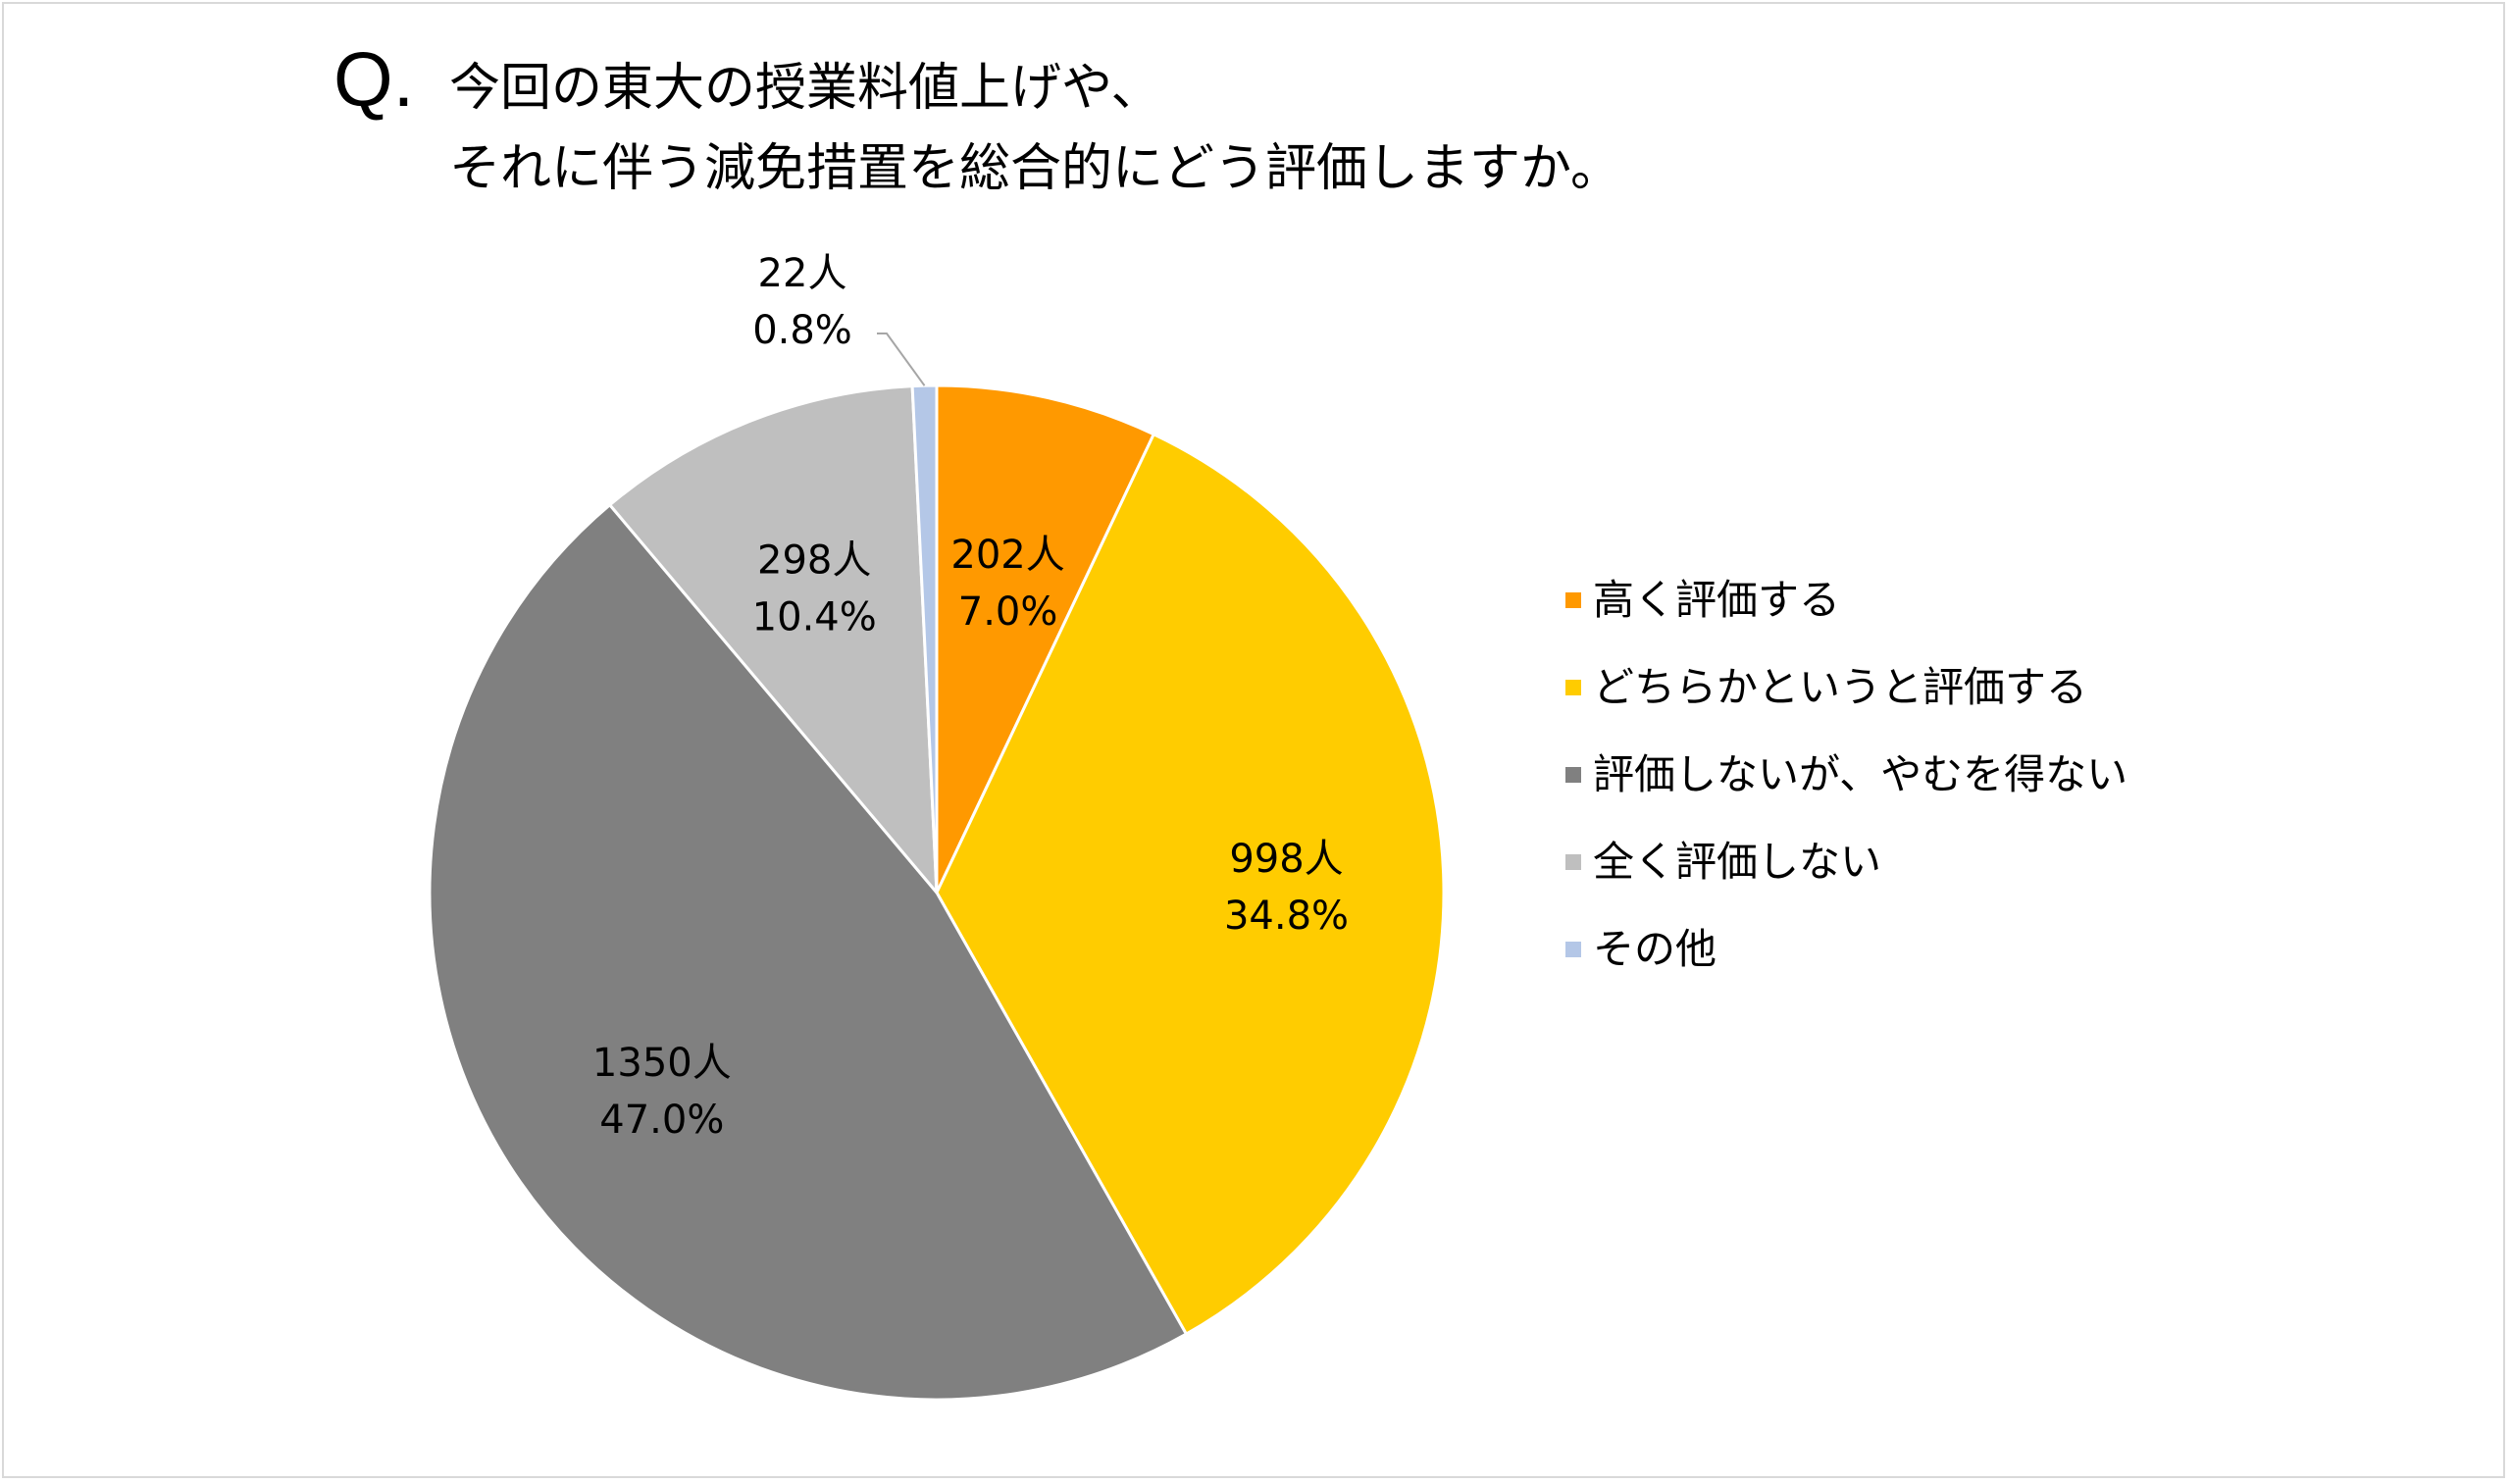 Image resolution: width=2511 pixels, height=1484 pixels. Describe the element at coordinates (1717, 599) in the screenshot. I see `legend-label: 高く評価する` at that location.